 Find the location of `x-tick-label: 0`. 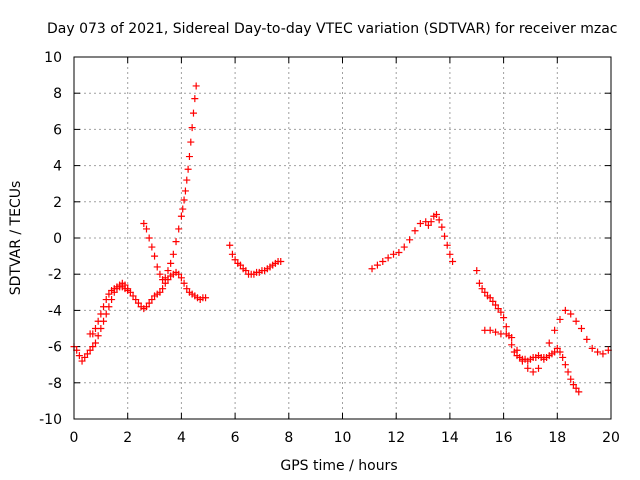

x-tick-label: 0 is located at coordinates (74, 438).